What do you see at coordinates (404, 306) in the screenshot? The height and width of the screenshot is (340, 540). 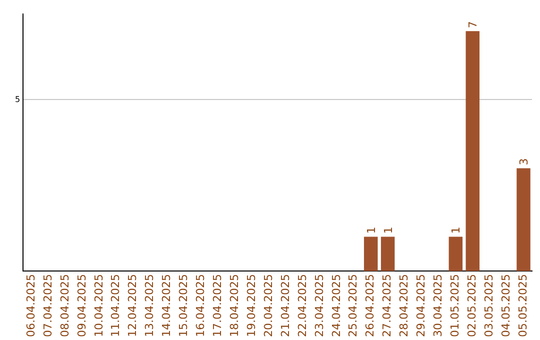 I see `x-tick-label: 28.04.2025` at bounding box center [404, 306].